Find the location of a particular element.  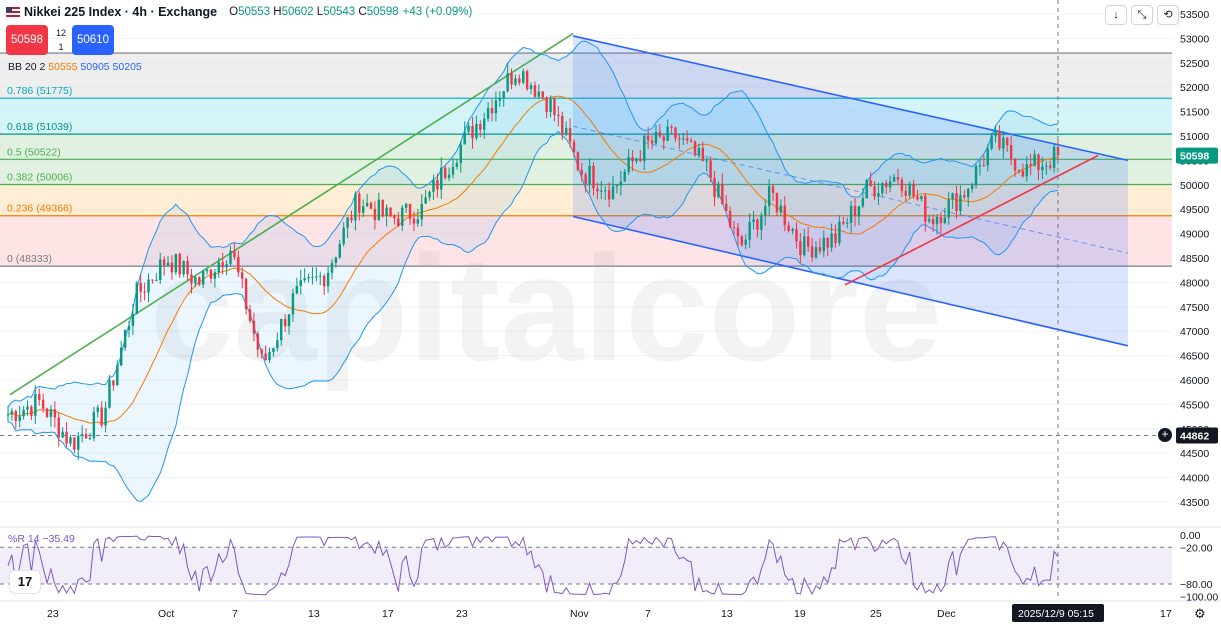

buy-button: 50610 is located at coordinates (93, 40).